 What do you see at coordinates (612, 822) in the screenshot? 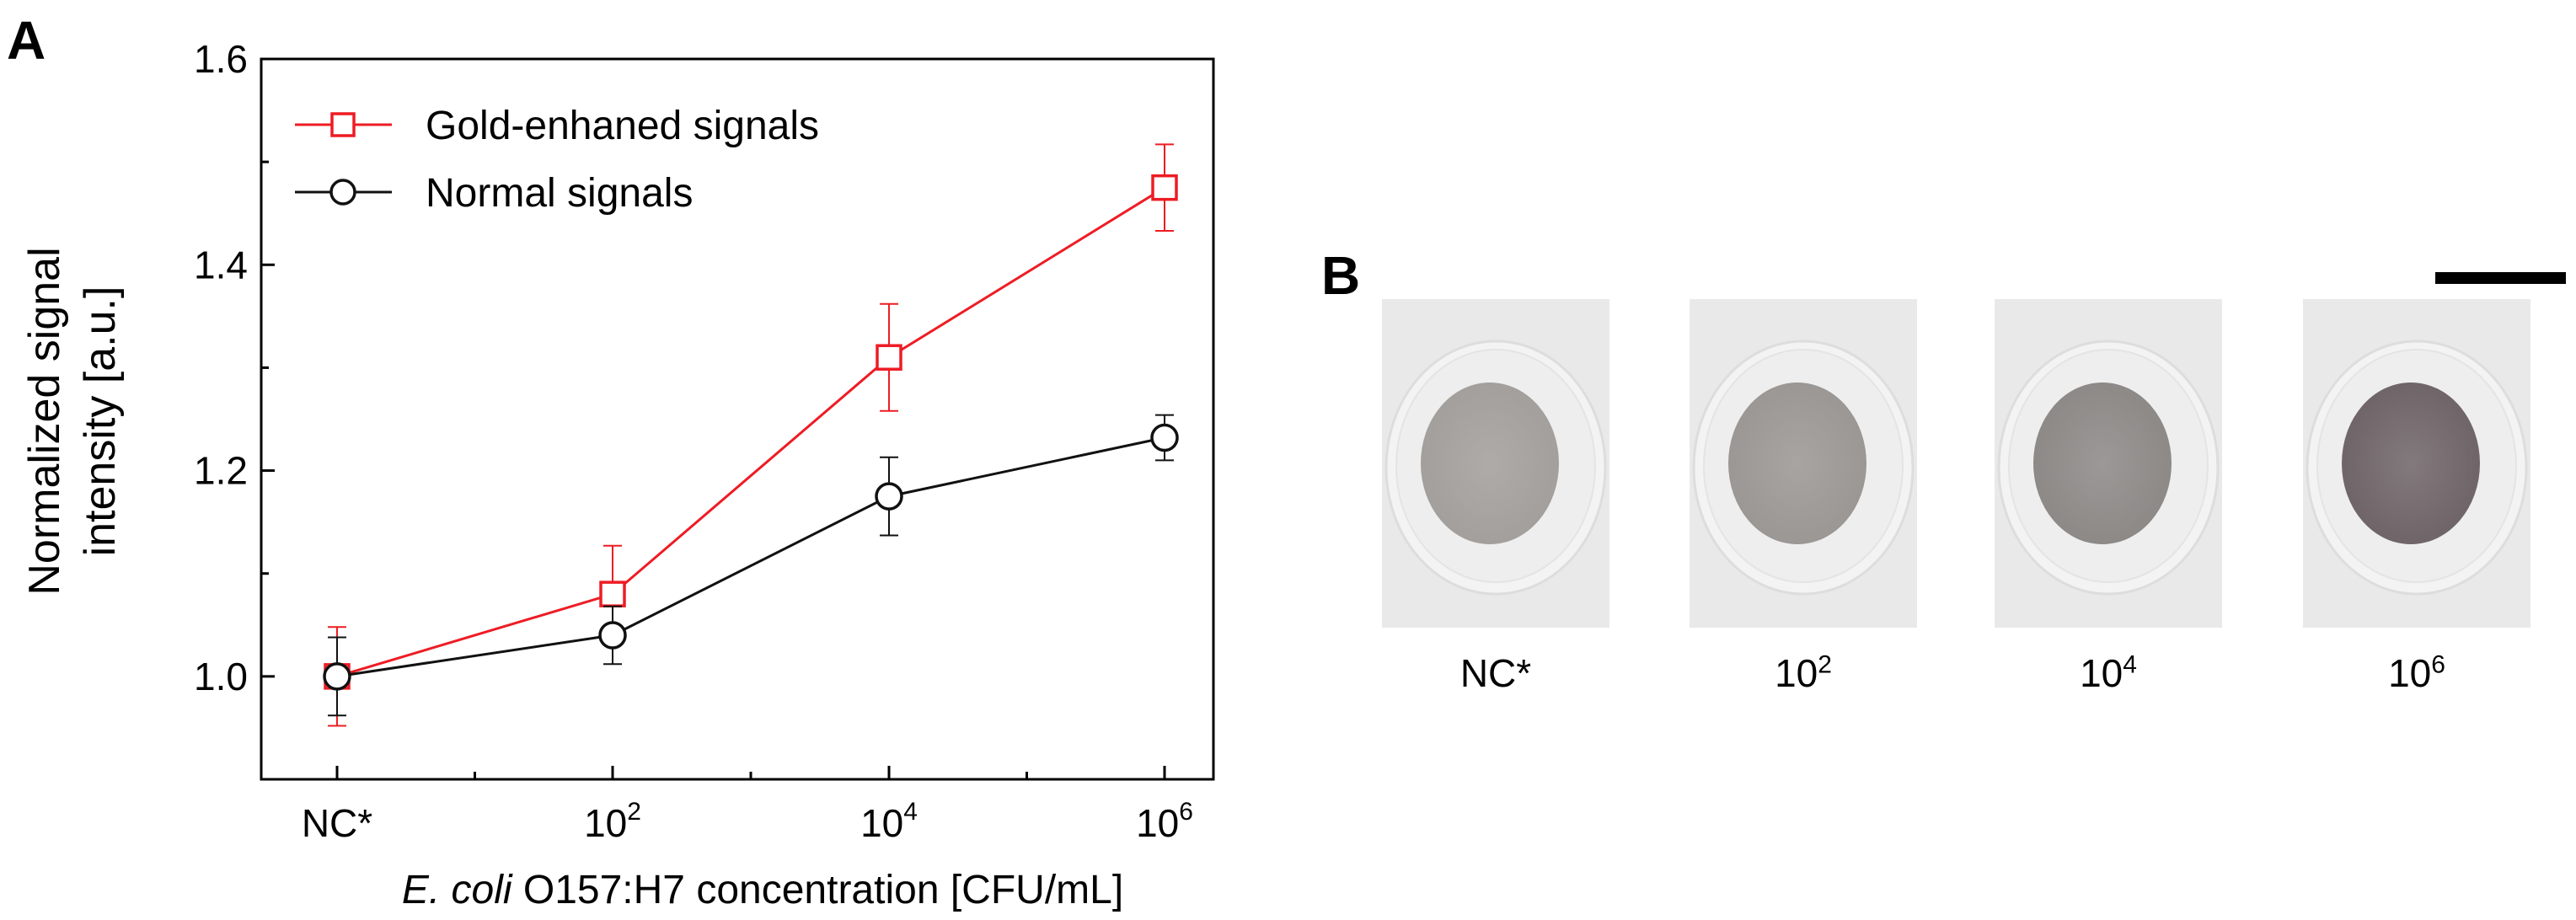
I see `x-tick-label: 10²` at bounding box center [612, 822].